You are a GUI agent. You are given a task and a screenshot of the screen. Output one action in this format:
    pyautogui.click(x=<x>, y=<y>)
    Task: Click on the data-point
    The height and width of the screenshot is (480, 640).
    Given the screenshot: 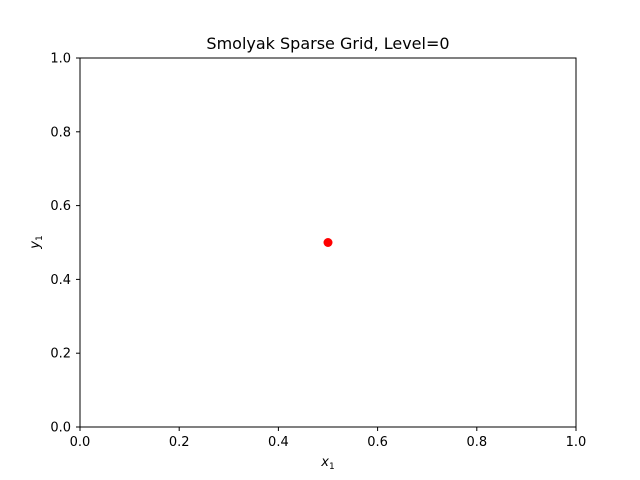 What is the action you would take?
    pyautogui.click(x=328, y=242)
    